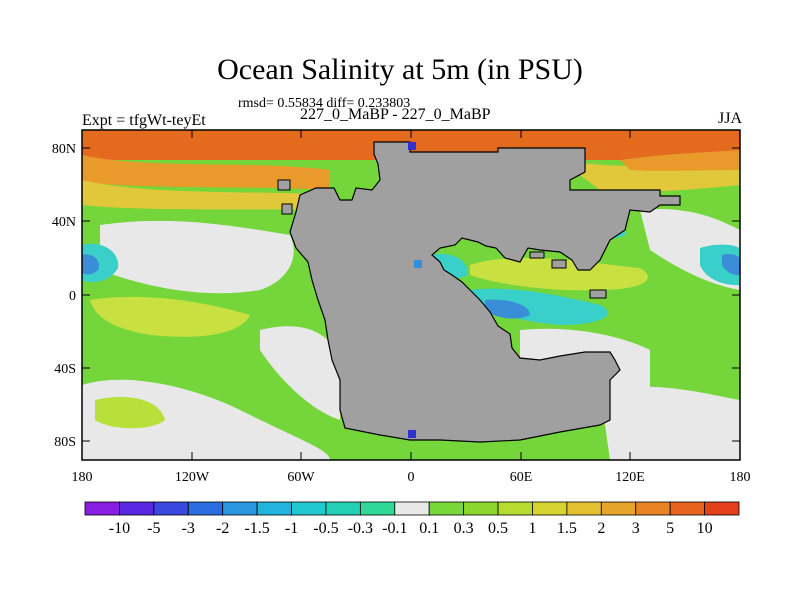 Image resolution: width=800 pixels, height=600 pixels. Describe the element at coordinates (192, 477) in the screenshot. I see `lon-label: 120W` at that location.